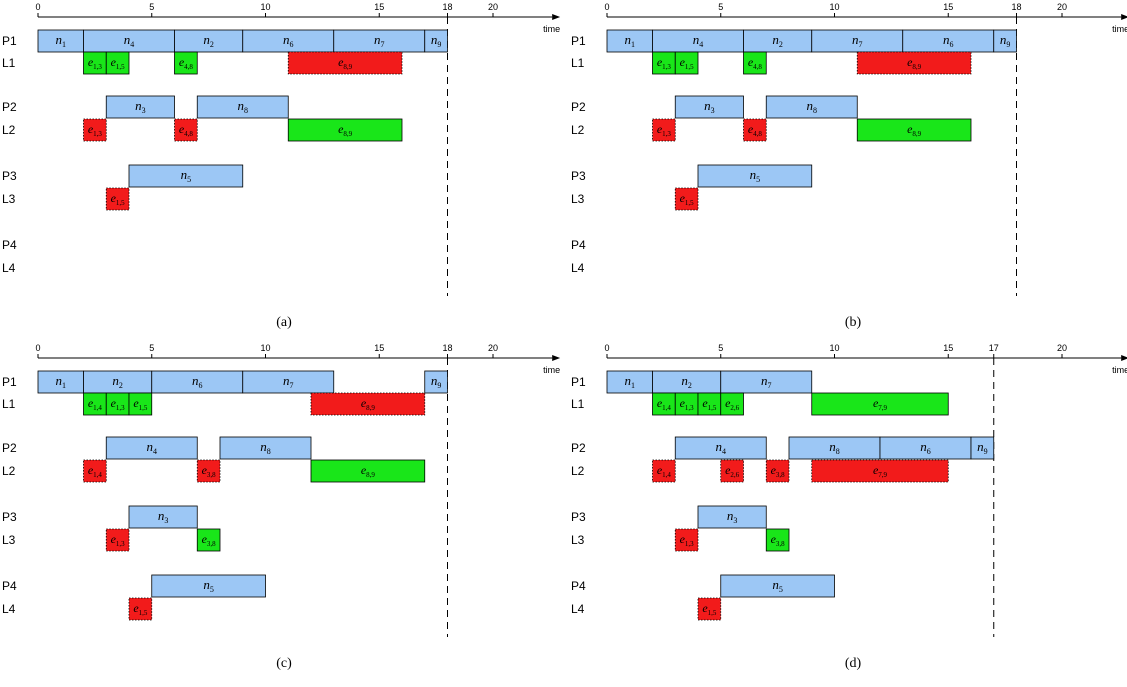 Image resolution: width=1127 pixels, height=687 pixels. I want to click on send-edge-box-label: e4,8, so click(186, 63).